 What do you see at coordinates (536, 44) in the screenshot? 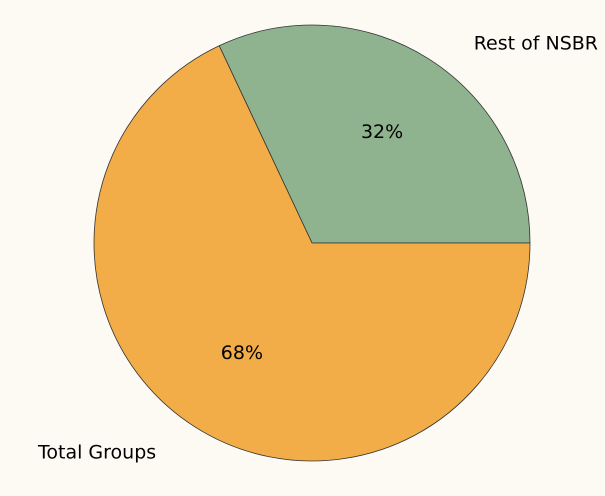
I see `category-label: Rest of NSBR` at bounding box center [536, 44].